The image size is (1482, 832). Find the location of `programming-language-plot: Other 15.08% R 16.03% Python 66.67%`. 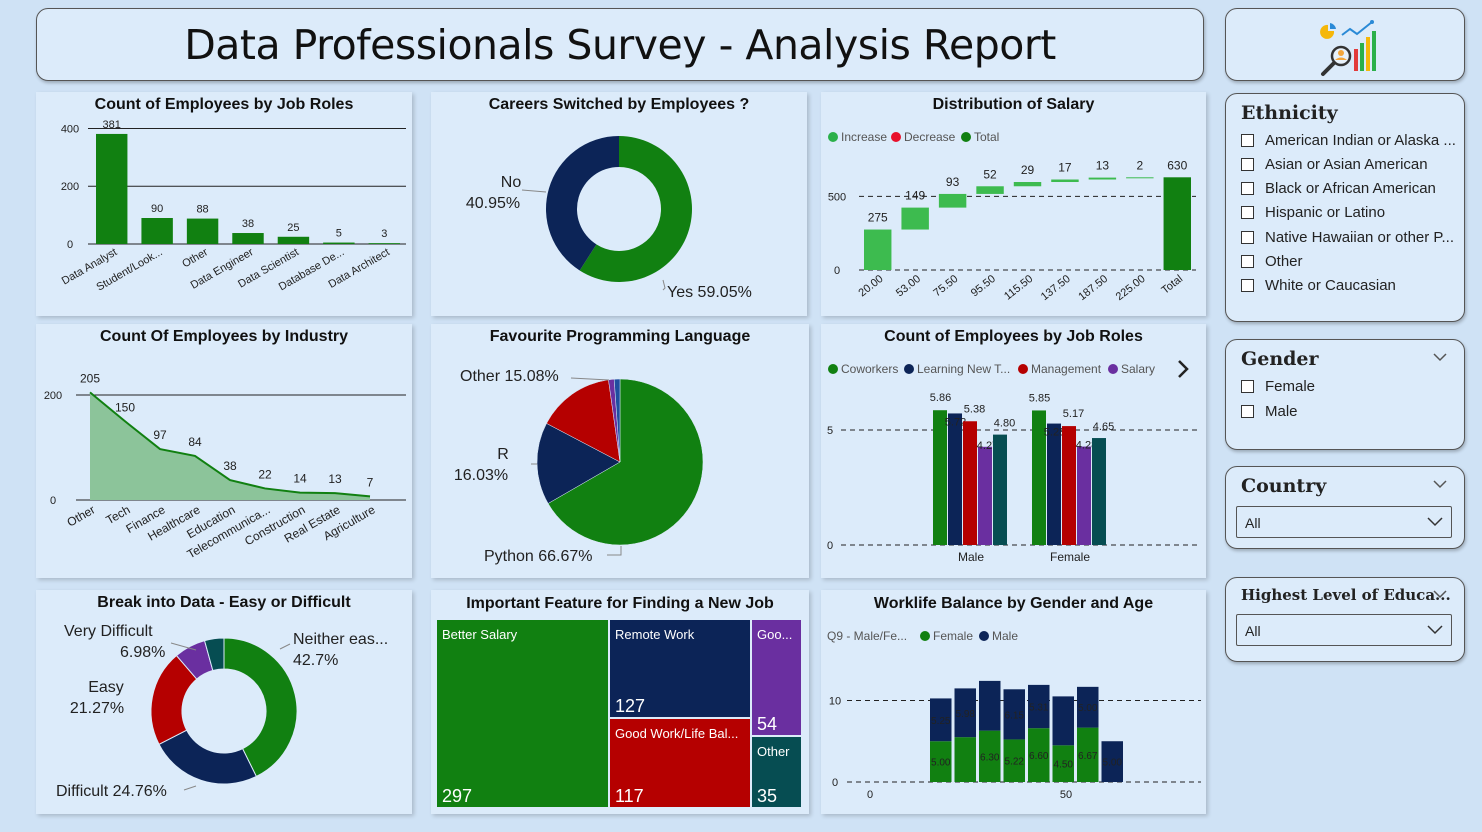

programming-language-plot: Other 15.08% R 16.03% Python 66.67% is located at coordinates (579, 466).